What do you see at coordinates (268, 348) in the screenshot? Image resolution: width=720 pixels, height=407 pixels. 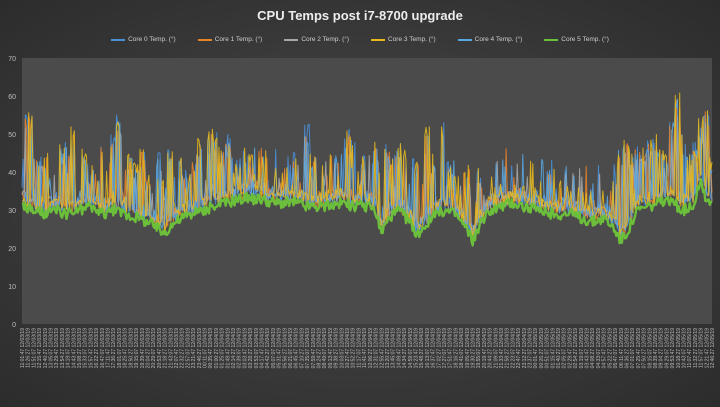 I see `x-tick-label: 04:42:27 12/04/19` at bounding box center [268, 348].